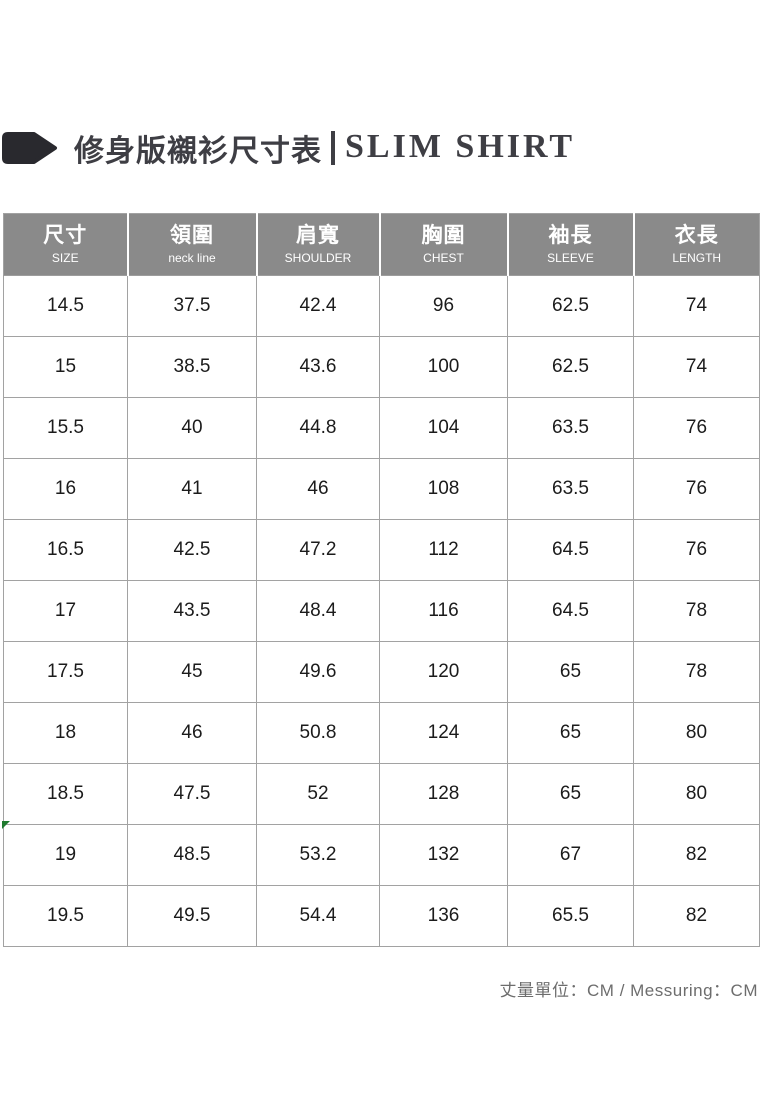 The width and height of the screenshot is (762, 1100). Describe the element at coordinates (318, 550) in the screenshot. I see `size-cell: 47.2` at that location.